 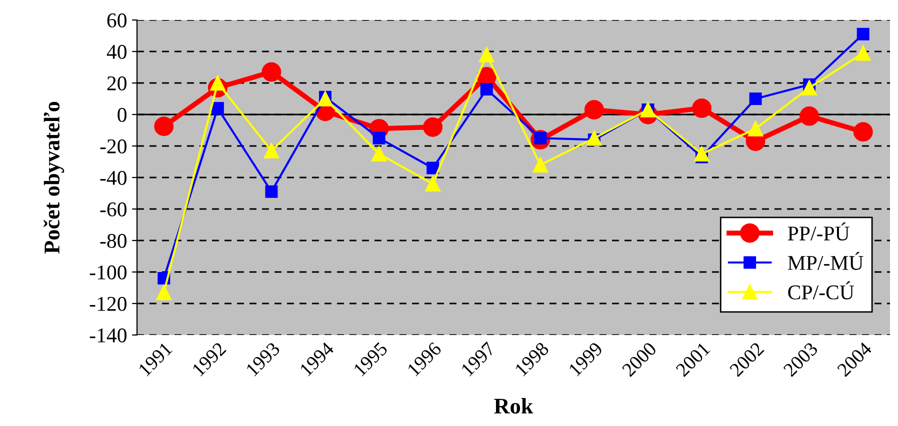 I want to click on x-tick-label: 1991, so click(x=155, y=359).